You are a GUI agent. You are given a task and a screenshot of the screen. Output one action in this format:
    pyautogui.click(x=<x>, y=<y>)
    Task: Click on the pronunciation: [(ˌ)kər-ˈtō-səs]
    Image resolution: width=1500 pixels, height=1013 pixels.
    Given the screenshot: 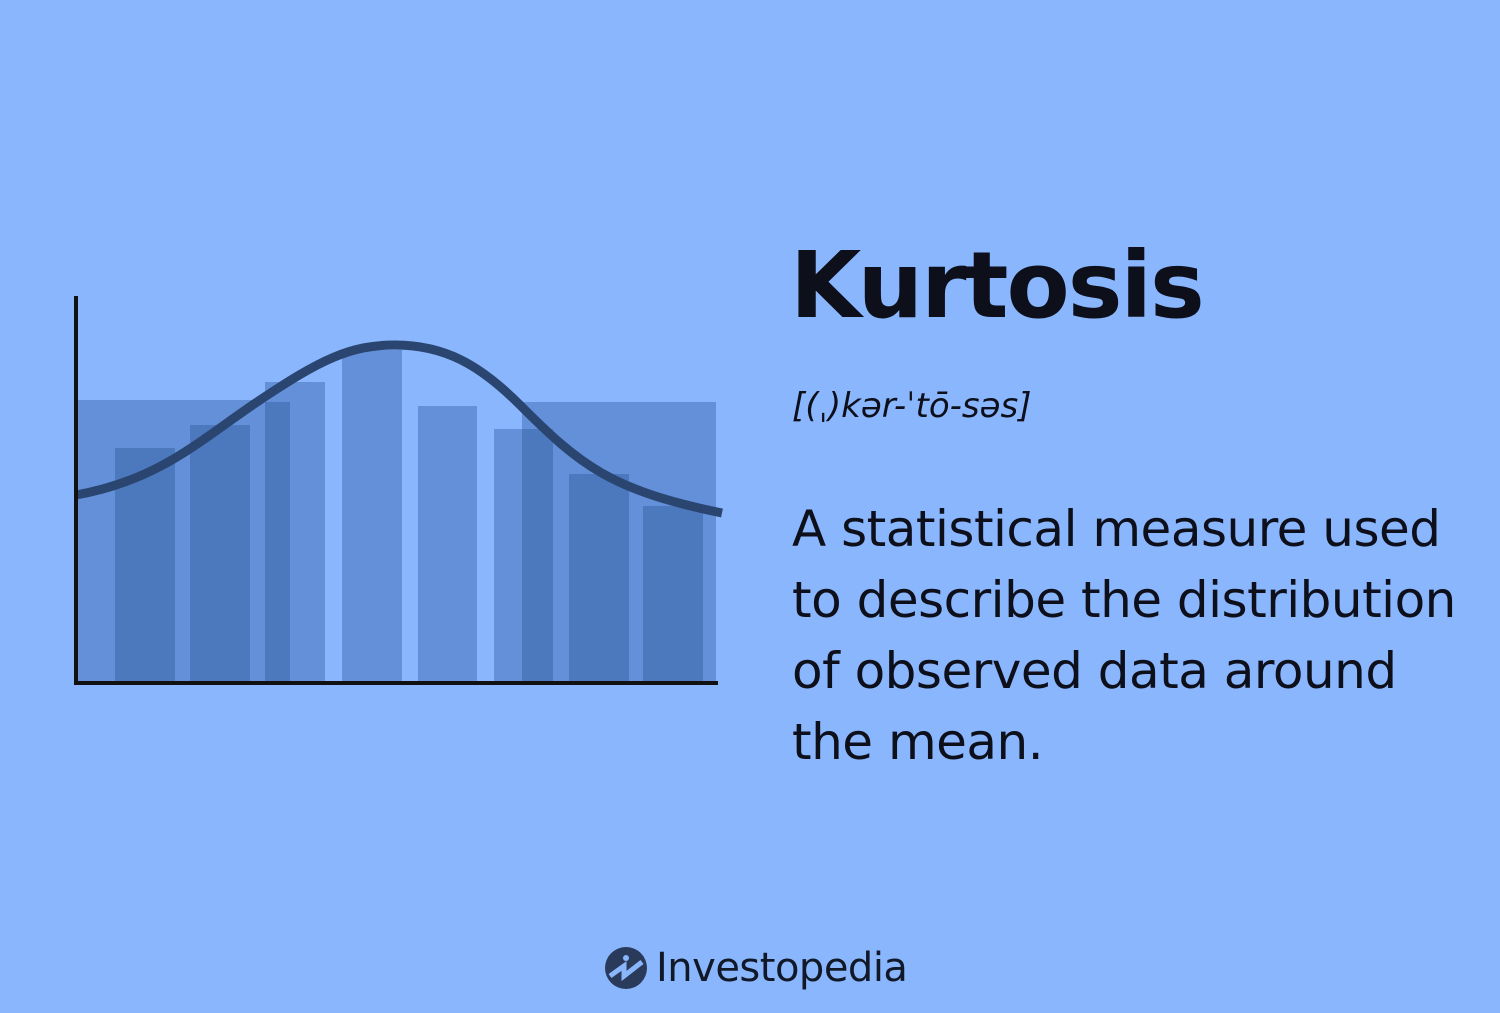 What is the action you would take?
    pyautogui.click(x=912, y=406)
    